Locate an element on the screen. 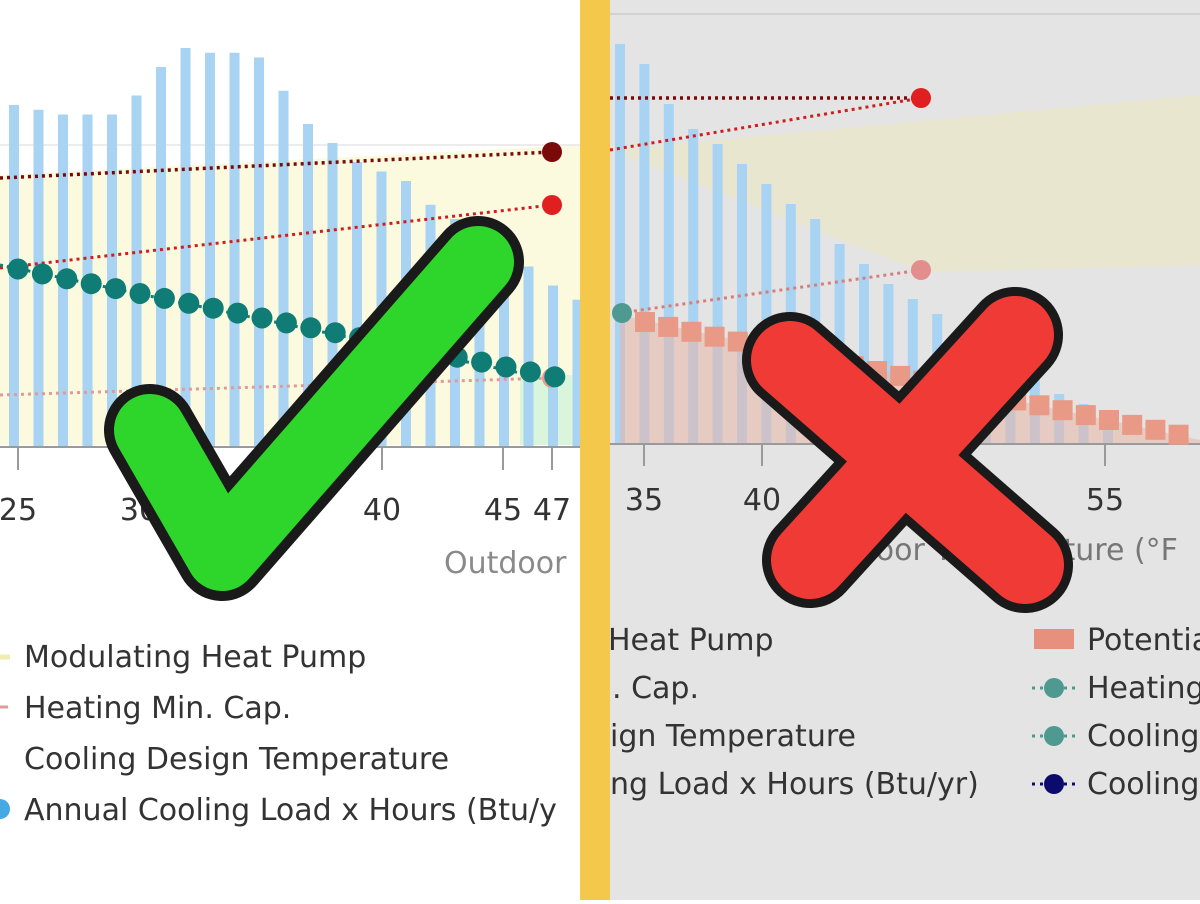 The height and width of the screenshot is (904, 1200). left-modulating-endpoint is located at coordinates (552, 152).